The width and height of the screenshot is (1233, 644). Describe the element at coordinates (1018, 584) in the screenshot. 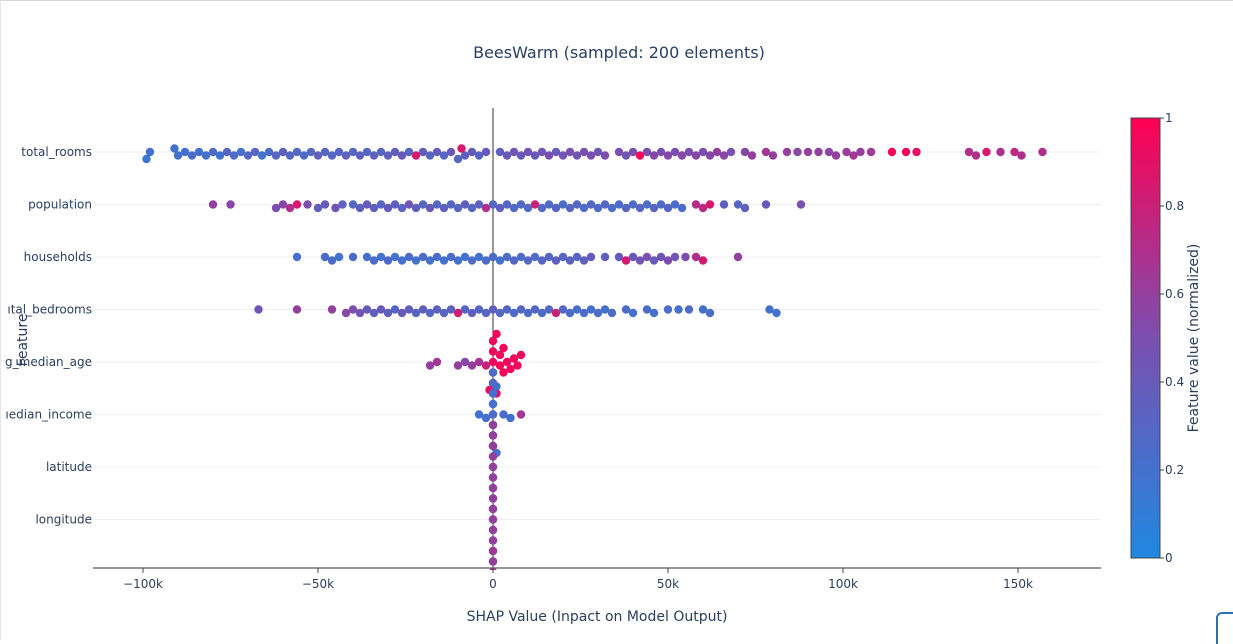

I see `x-tick-label: 150k` at that location.